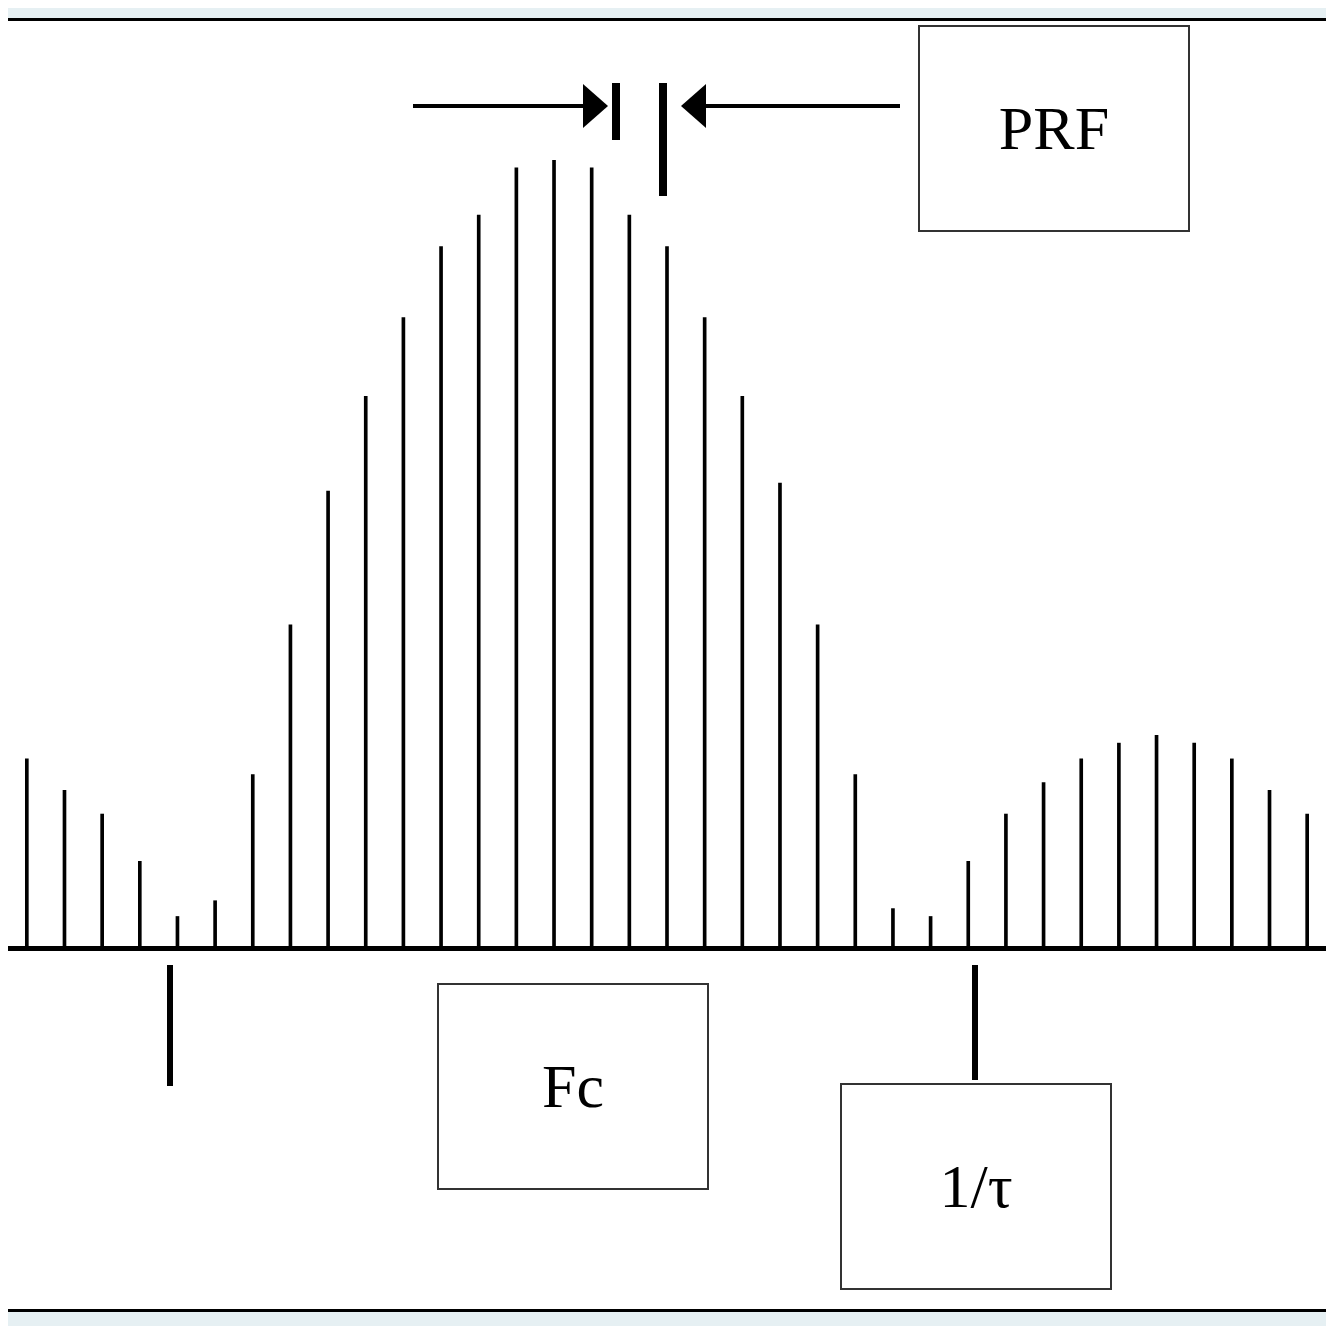 The width and height of the screenshot is (1334, 1334). Describe the element at coordinates (1054, 128) in the screenshot. I see `annotation: PRF` at that location.